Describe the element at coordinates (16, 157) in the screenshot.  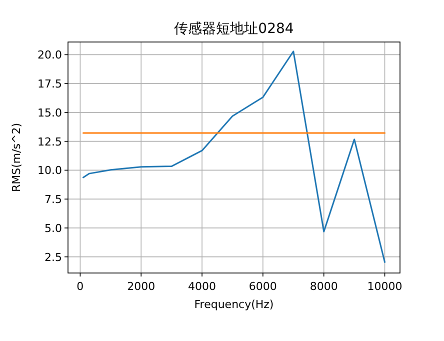
I see `y-axis-title: RMS(m/s^2)` at that location.